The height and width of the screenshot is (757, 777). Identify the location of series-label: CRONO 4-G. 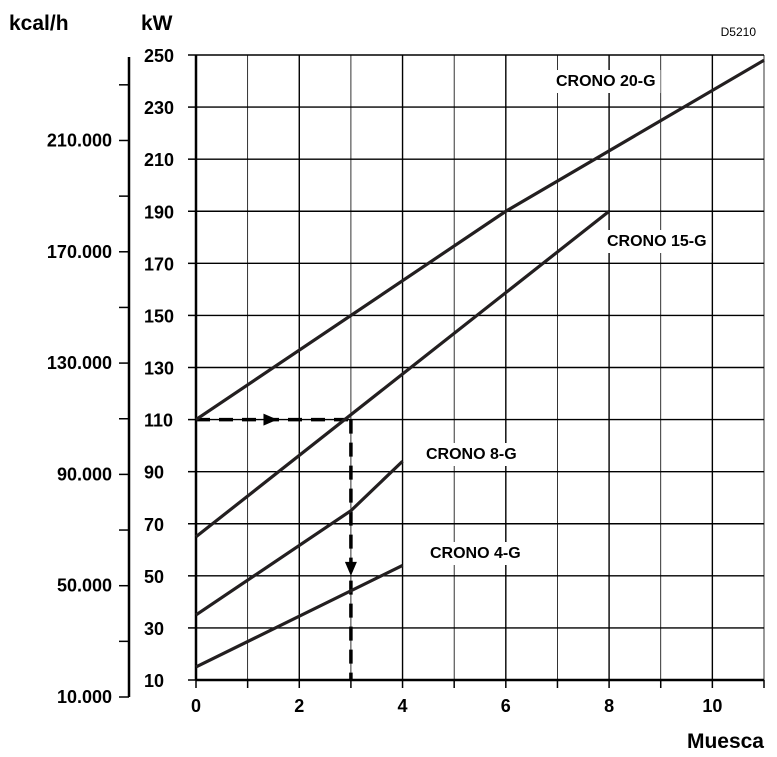
(475, 553).